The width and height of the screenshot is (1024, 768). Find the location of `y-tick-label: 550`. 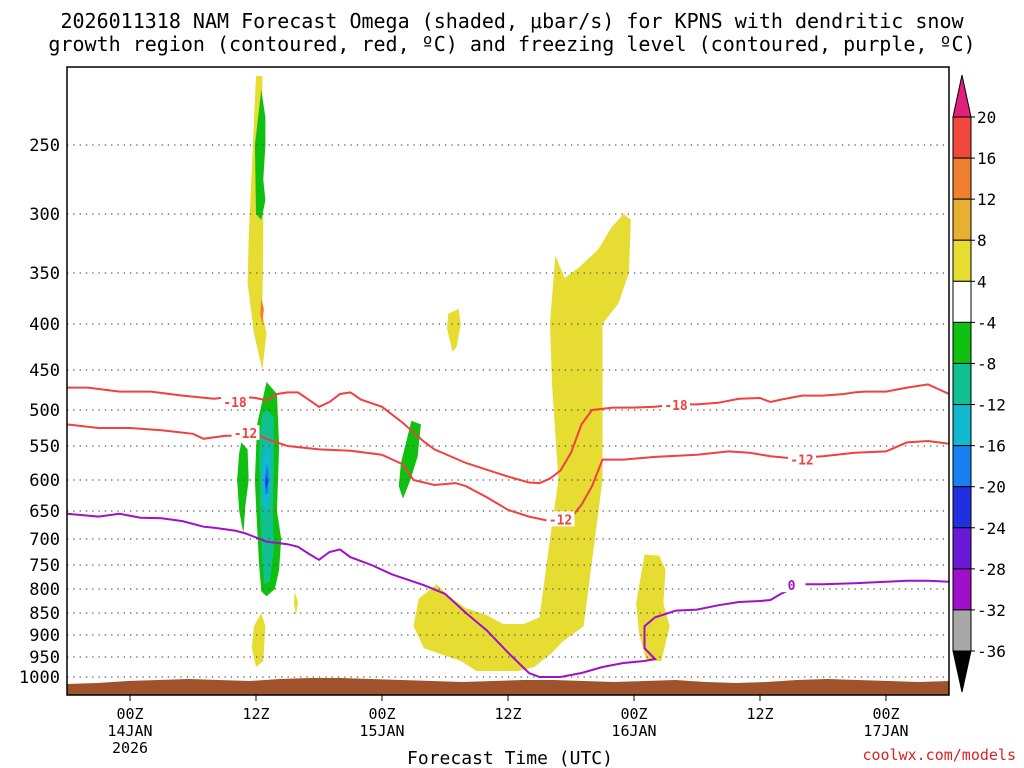

y-tick-label: 550 is located at coordinates (44, 447).